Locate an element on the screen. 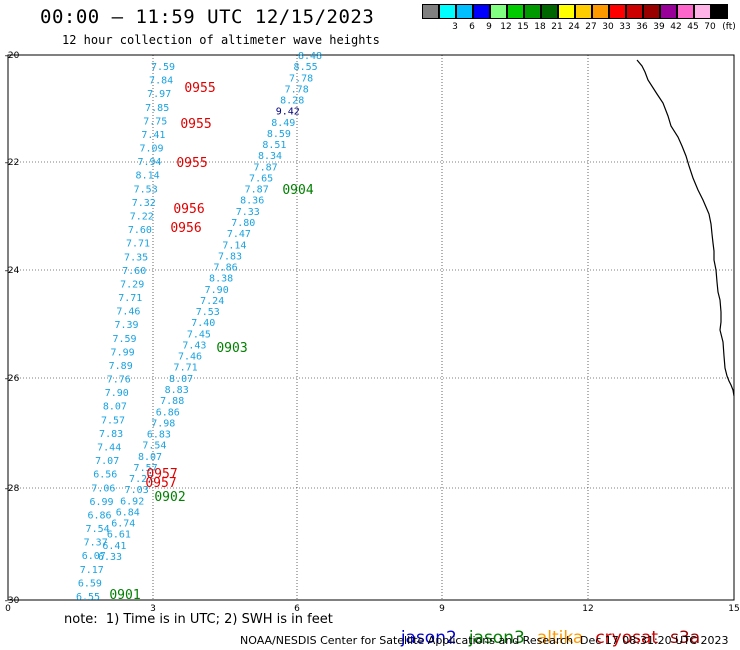  y-tick-label: -20 is located at coordinates (12, 56).